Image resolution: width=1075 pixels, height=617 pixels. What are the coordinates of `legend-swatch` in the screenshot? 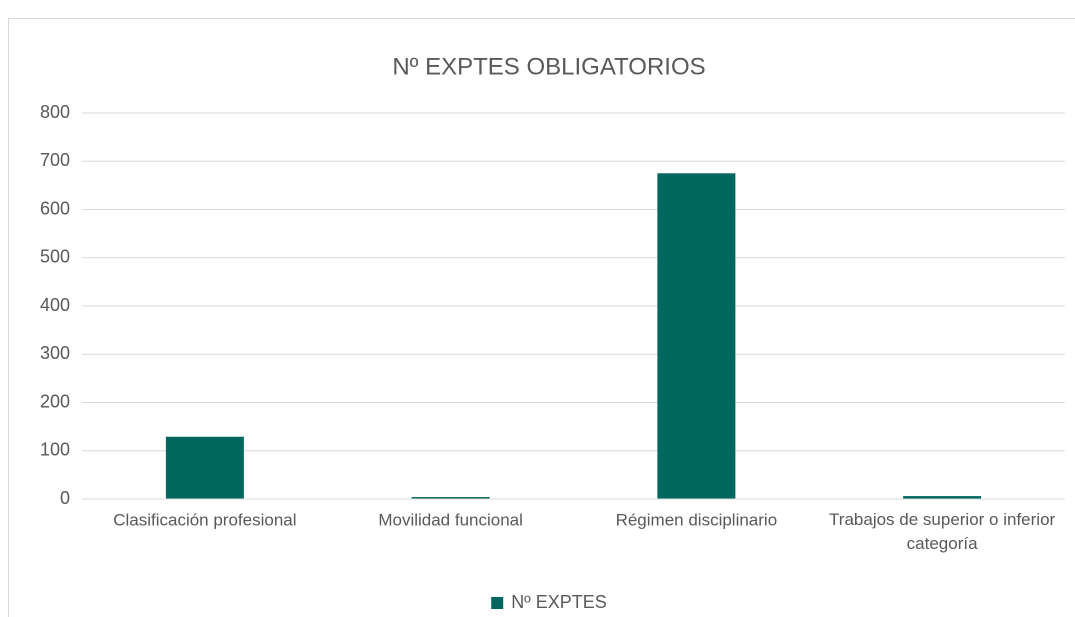 It's located at (497, 603).